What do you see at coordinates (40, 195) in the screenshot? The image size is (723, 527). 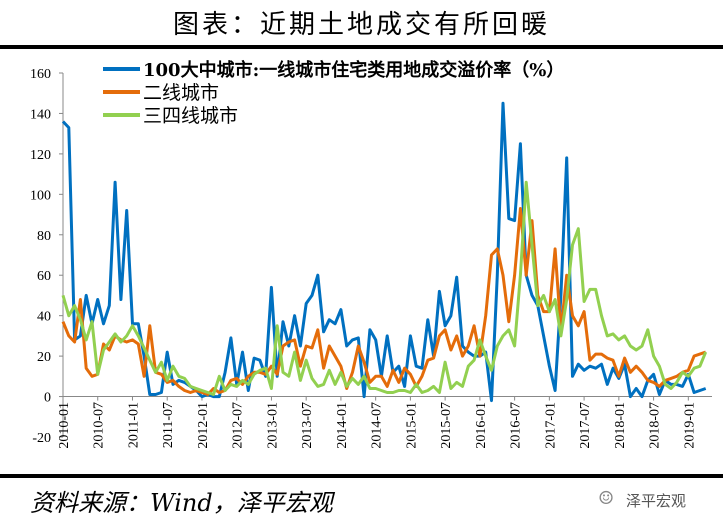 I see `y-tick-label: 100` at bounding box center [40, 195].